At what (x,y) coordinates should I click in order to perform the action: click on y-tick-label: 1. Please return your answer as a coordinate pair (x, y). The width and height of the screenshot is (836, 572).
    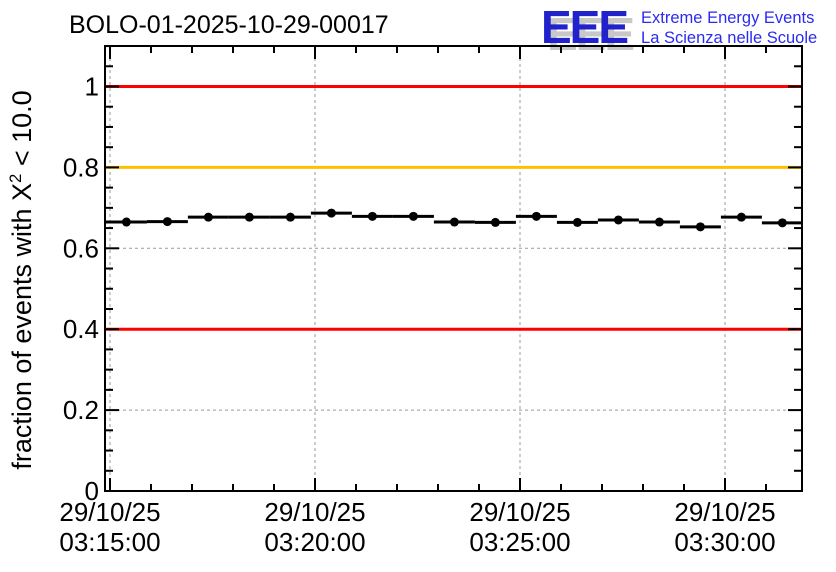
    Looking at the image, I should click on (92, 87).